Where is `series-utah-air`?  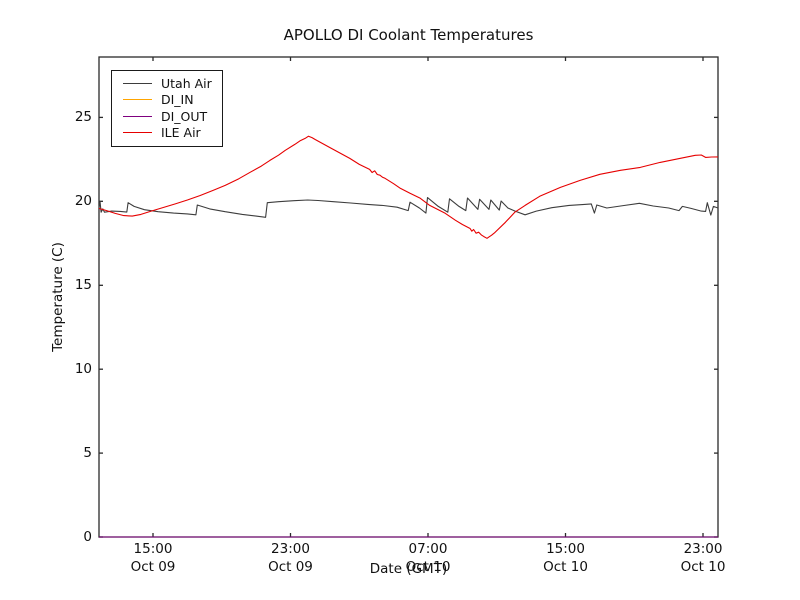 series-utah-air is located at coordinates (408, 207).